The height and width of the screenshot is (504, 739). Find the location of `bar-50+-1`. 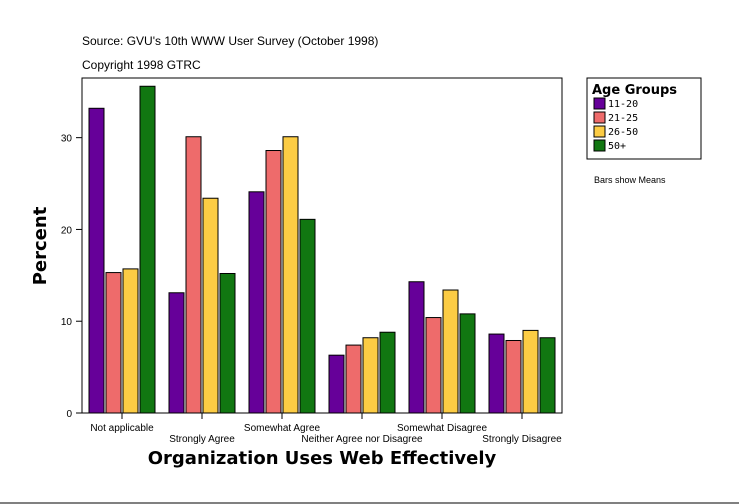

bar-50+-1 is located at coordinates (227, 343).